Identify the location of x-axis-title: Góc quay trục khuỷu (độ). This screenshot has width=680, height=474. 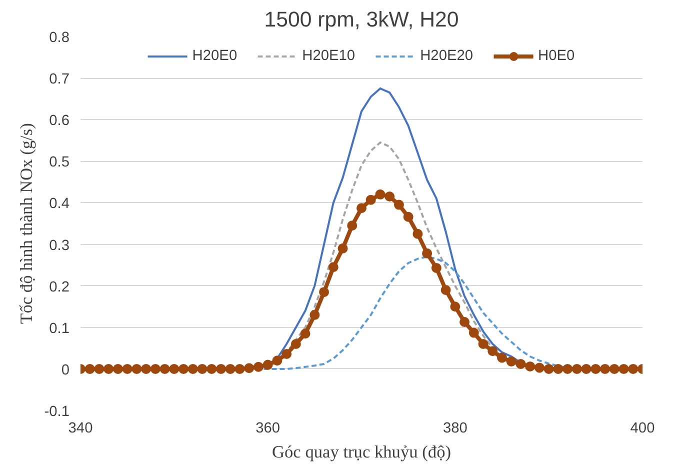
(362, 452).